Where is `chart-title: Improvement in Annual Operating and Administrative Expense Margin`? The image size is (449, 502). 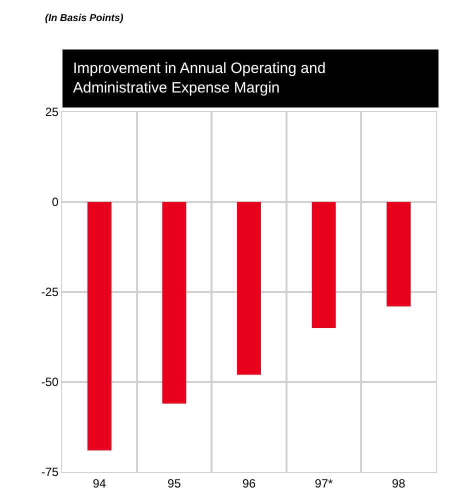
chart-title: Improvement in Annual Operating and Administrative Expense Margin is located at coordinates (199, 78).